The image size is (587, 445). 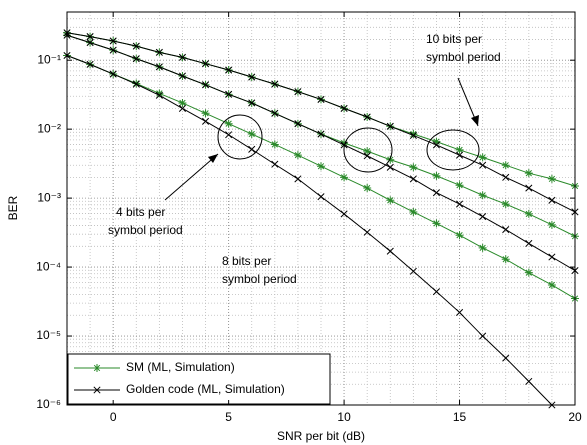 I want to click on y-axis-label: BER, so click(x=13, y=207).